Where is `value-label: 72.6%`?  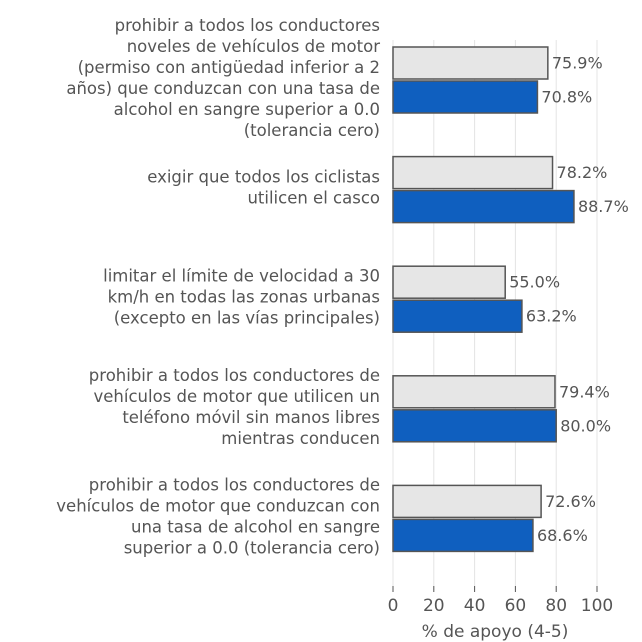
value-label: 72.6% is located at coordinates (570, 501).